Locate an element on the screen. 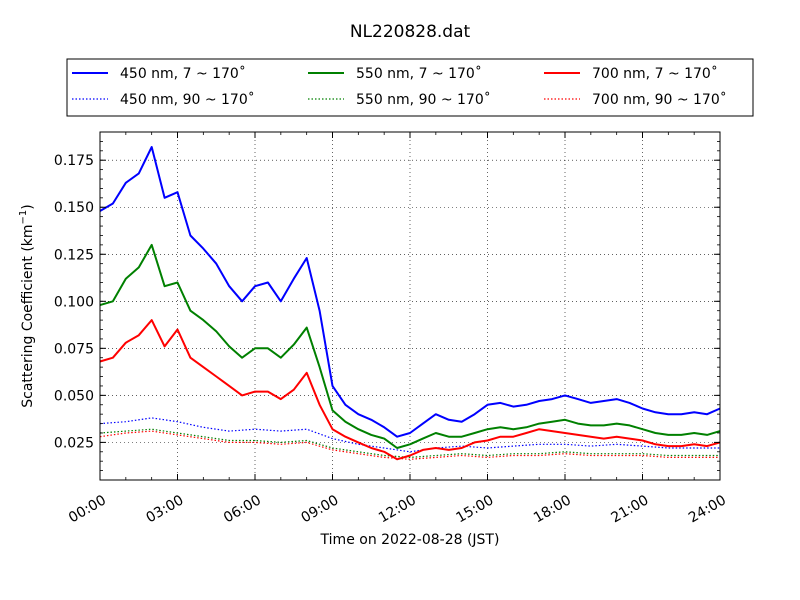 The image size is (800, 600). y-axis-label-main: Scattering Coefficient (km is located at coordinates (28, 315).